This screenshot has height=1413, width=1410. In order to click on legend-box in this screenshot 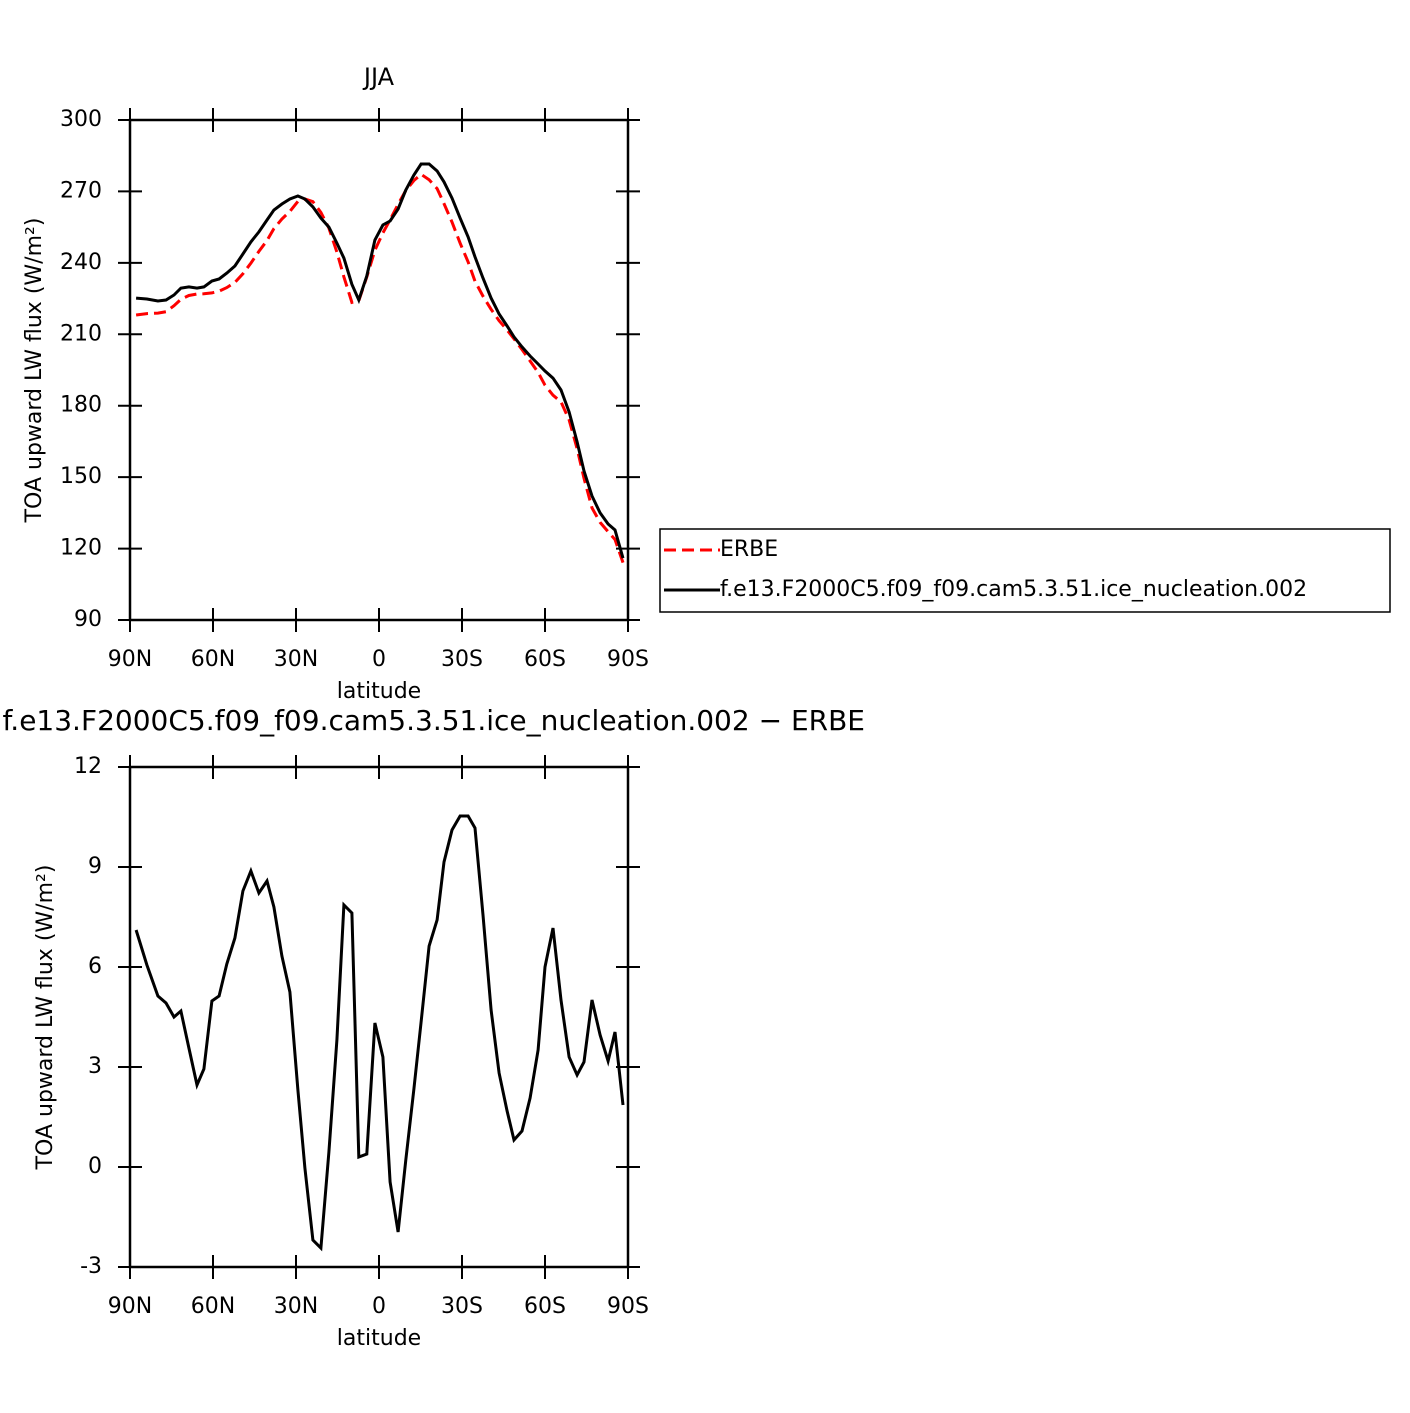, I will do `click(1025, 570)`.